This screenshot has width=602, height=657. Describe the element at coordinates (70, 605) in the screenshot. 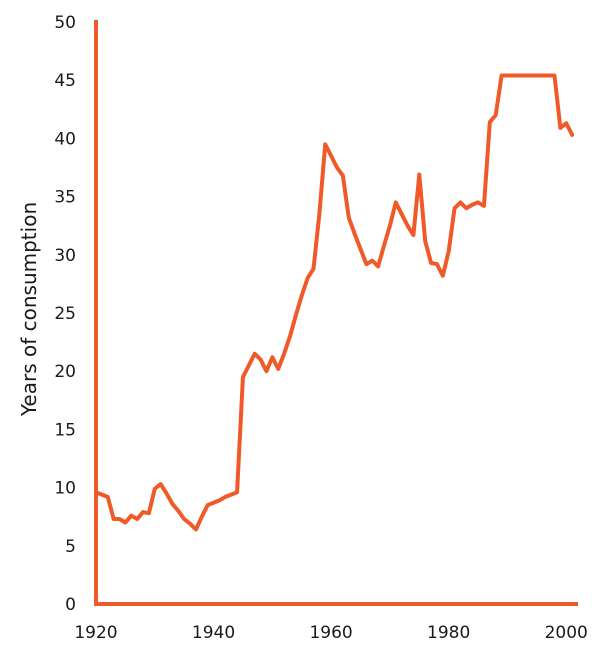

I see `y-tick-label: 0` at that location.